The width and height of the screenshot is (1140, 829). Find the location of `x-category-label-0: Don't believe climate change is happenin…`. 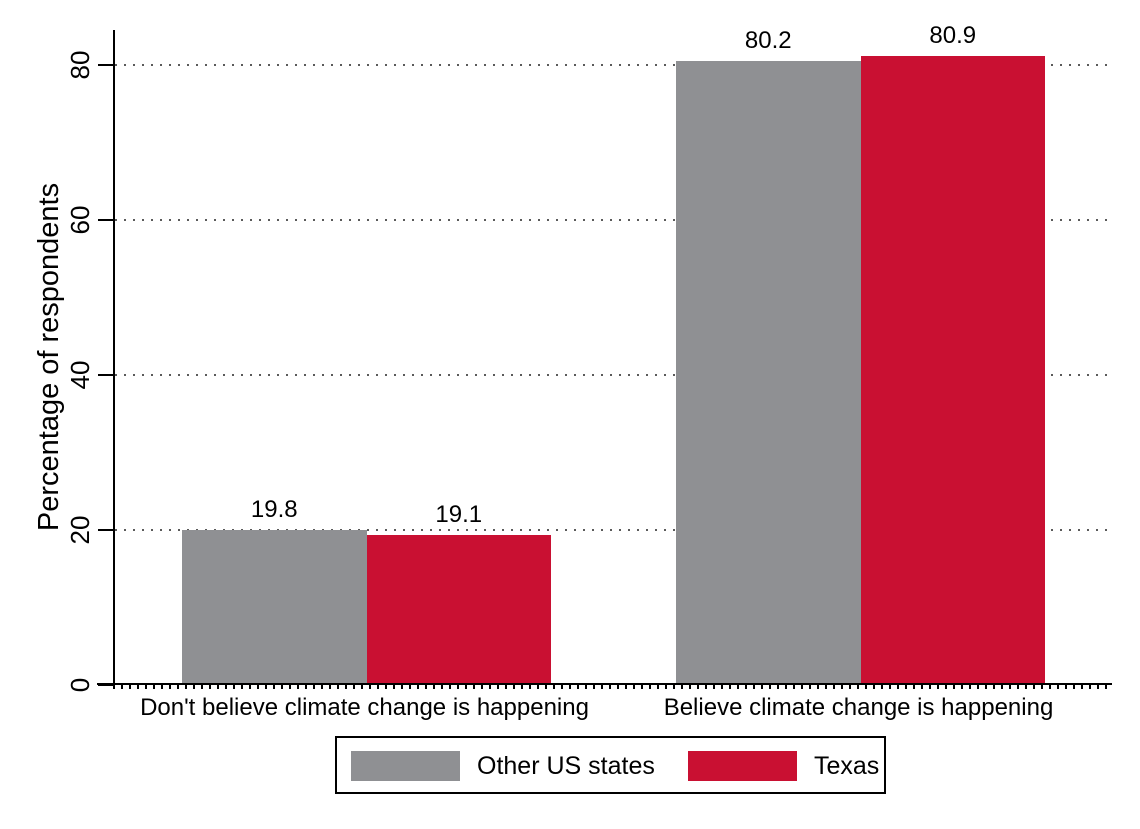

x-category-label-0: Don't believe climate change is happenin… is located at coordinates (364, 707).